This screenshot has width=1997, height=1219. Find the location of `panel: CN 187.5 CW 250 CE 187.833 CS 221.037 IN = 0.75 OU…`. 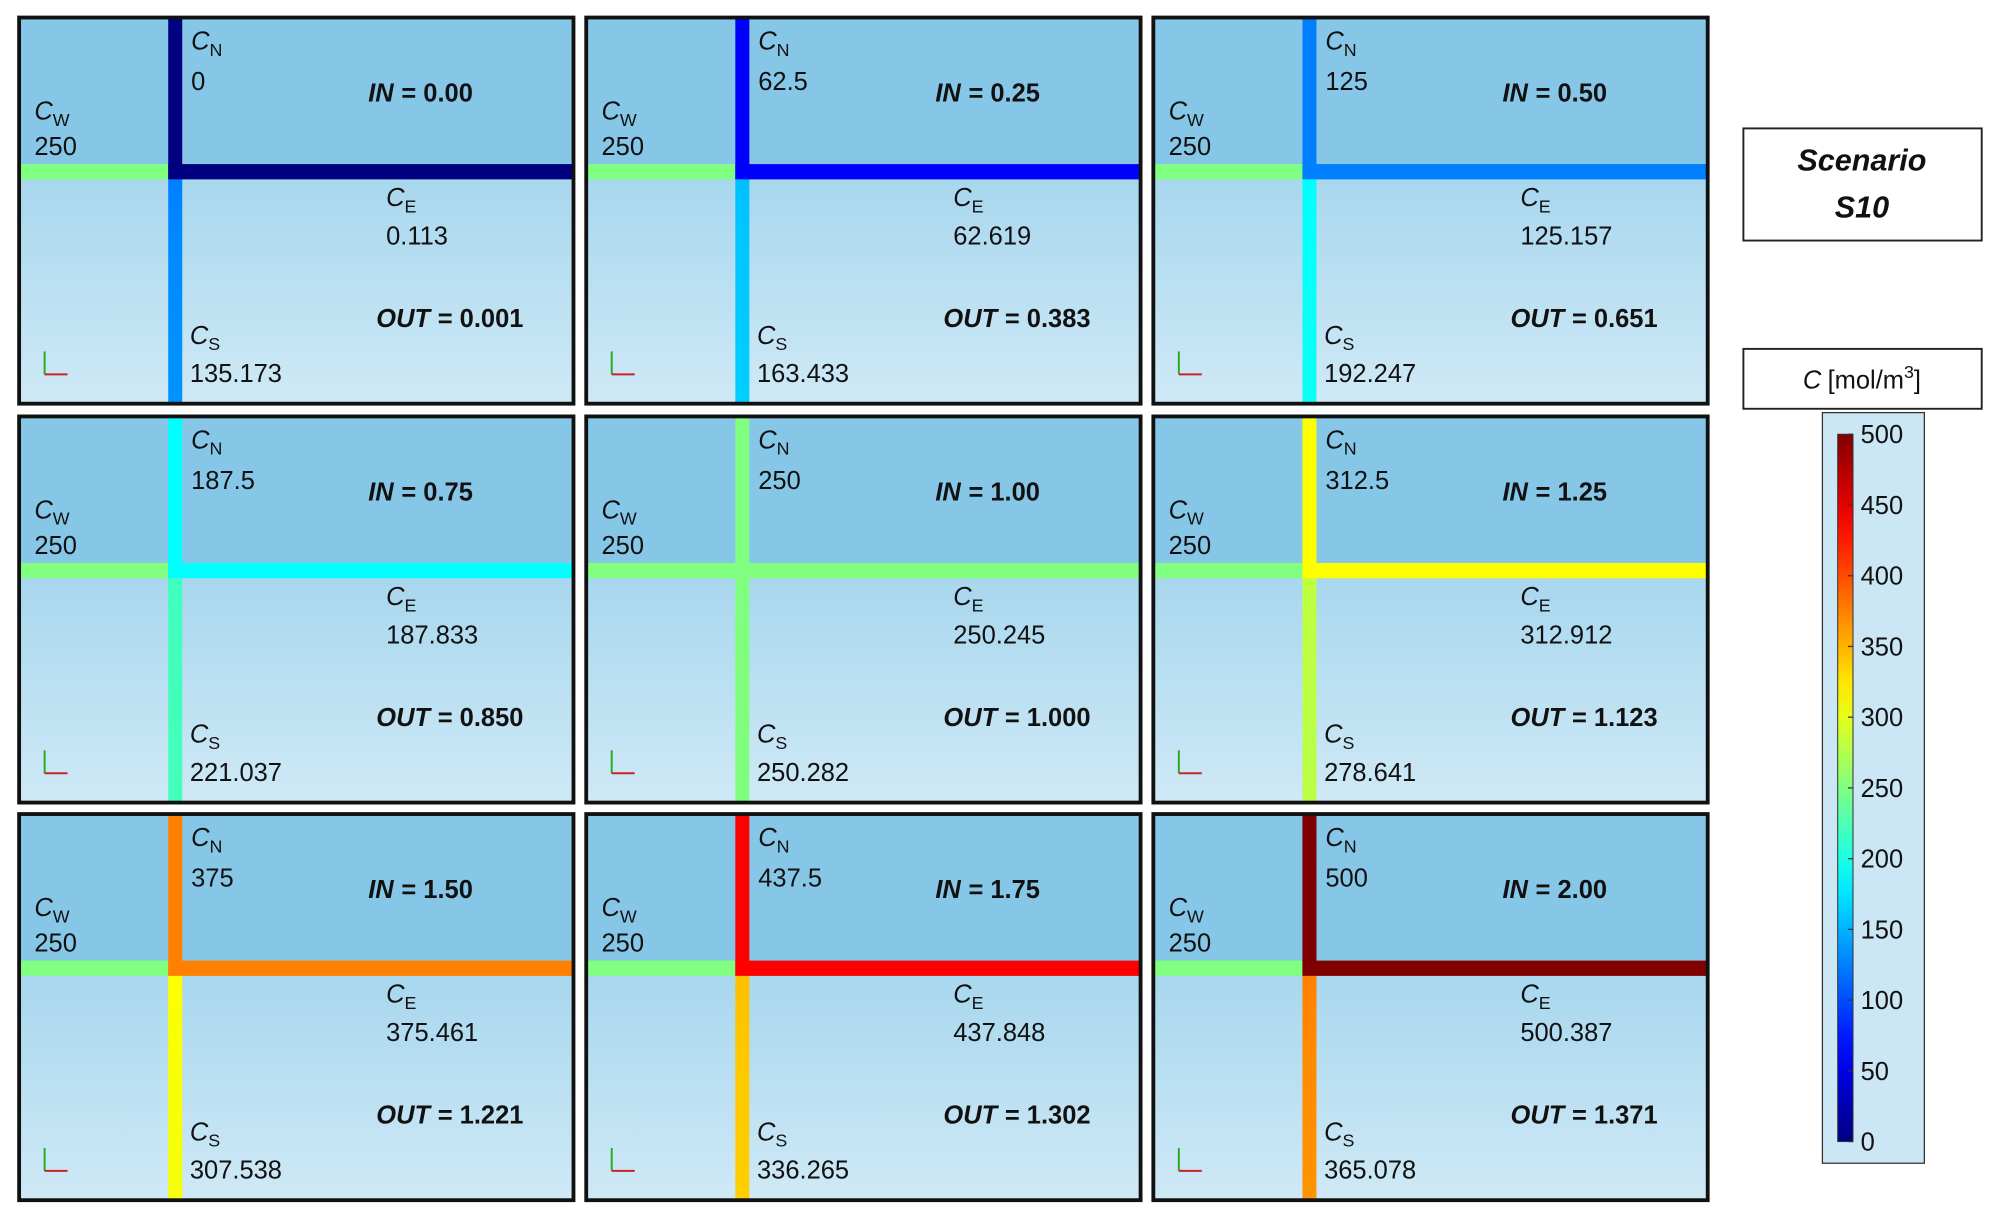

panel: CN 187.5 CW 250 CE 187.833 CS 221.037 IN = 0.75 OU… is located at coordinates (296, 609).